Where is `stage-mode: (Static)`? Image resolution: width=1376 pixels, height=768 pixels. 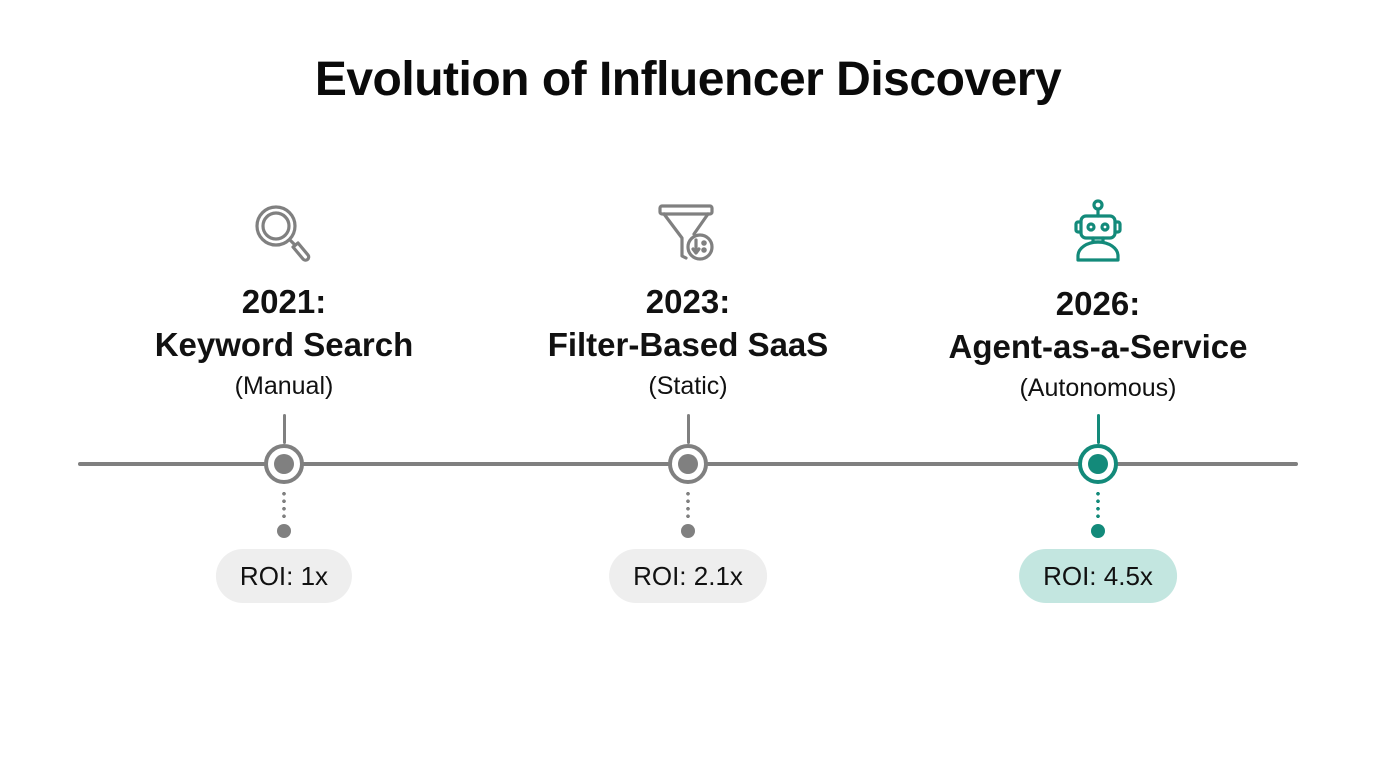 stage-mode: (Static) is located at coordinates (688, 386).